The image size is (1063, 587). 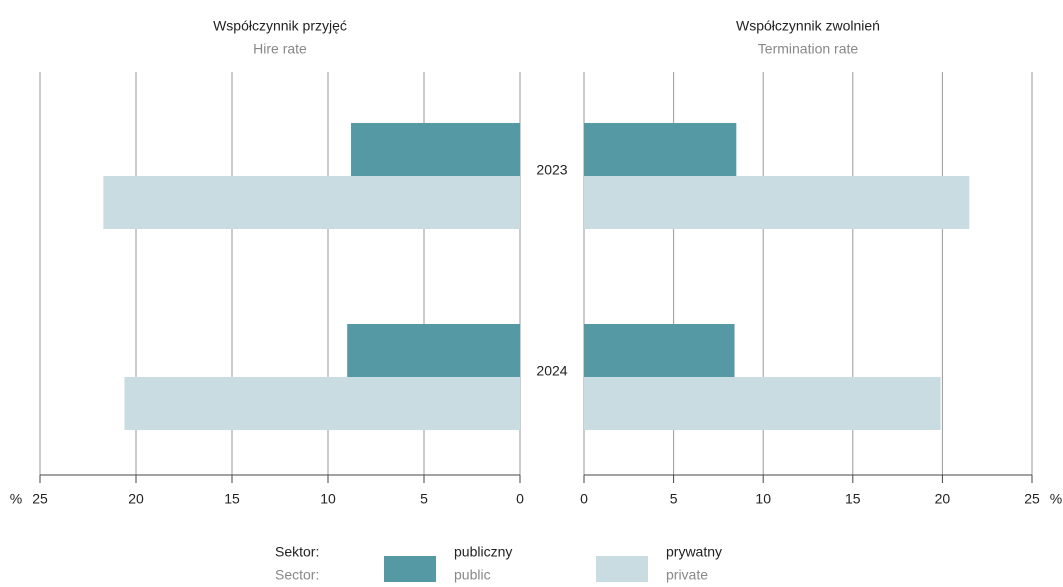 What do you see at coordinates (483, 552) in the screenshot?
I see `legend-label: publiczny` at bounding box center [483, 552].